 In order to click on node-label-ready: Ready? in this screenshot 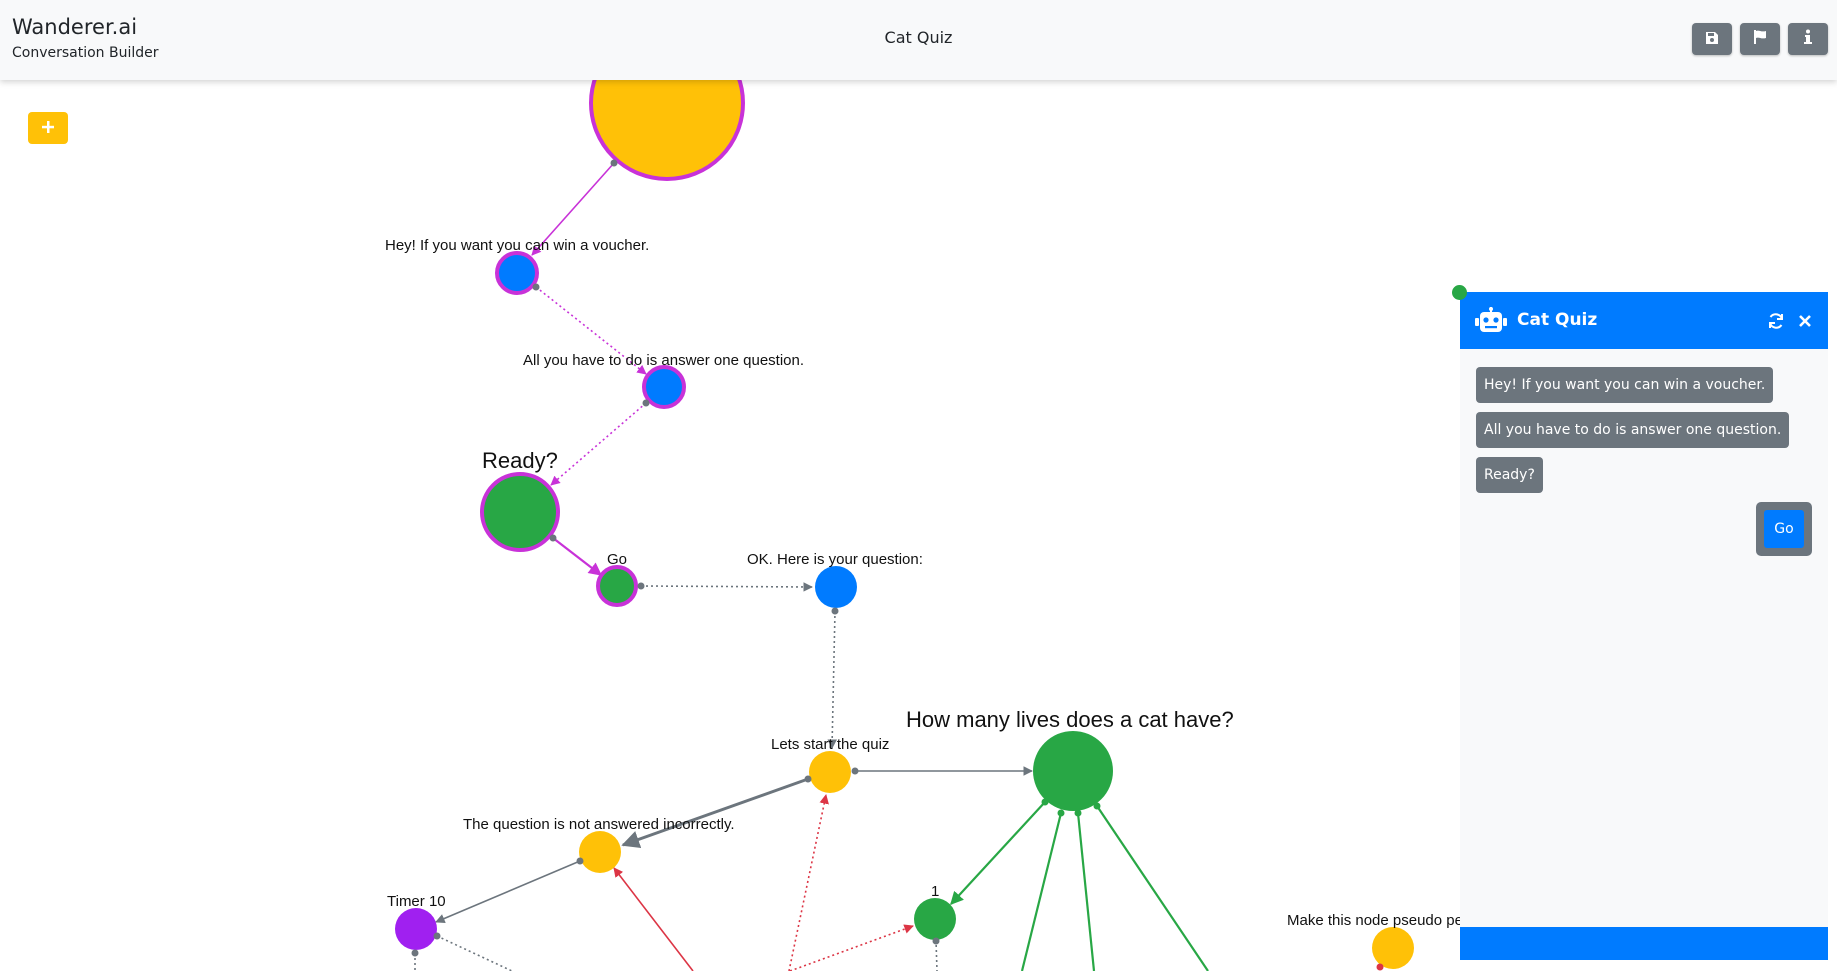, I will do `click(520, 460)`.